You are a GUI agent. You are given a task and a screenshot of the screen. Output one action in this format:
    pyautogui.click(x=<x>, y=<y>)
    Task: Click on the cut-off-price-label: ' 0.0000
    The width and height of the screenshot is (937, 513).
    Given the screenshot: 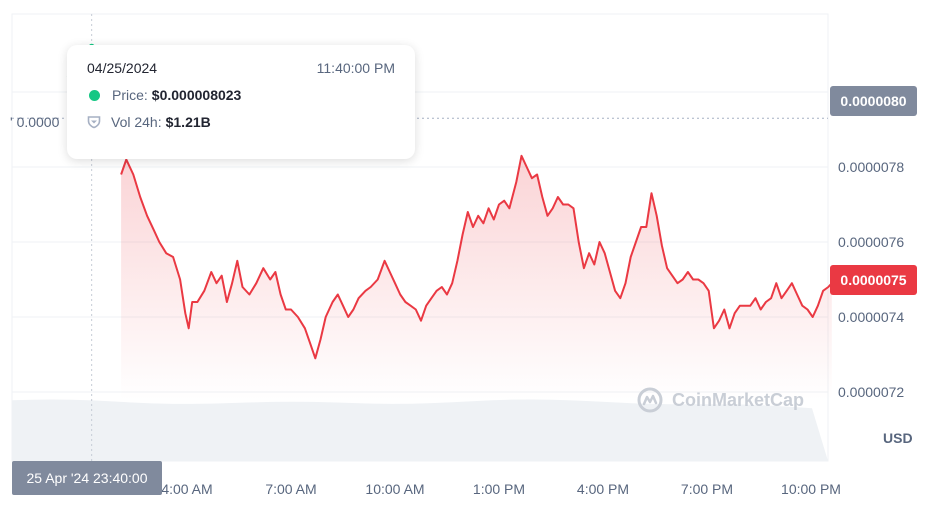 What is the action you would take?
    pyautogui.click(x=35, y=122)
    